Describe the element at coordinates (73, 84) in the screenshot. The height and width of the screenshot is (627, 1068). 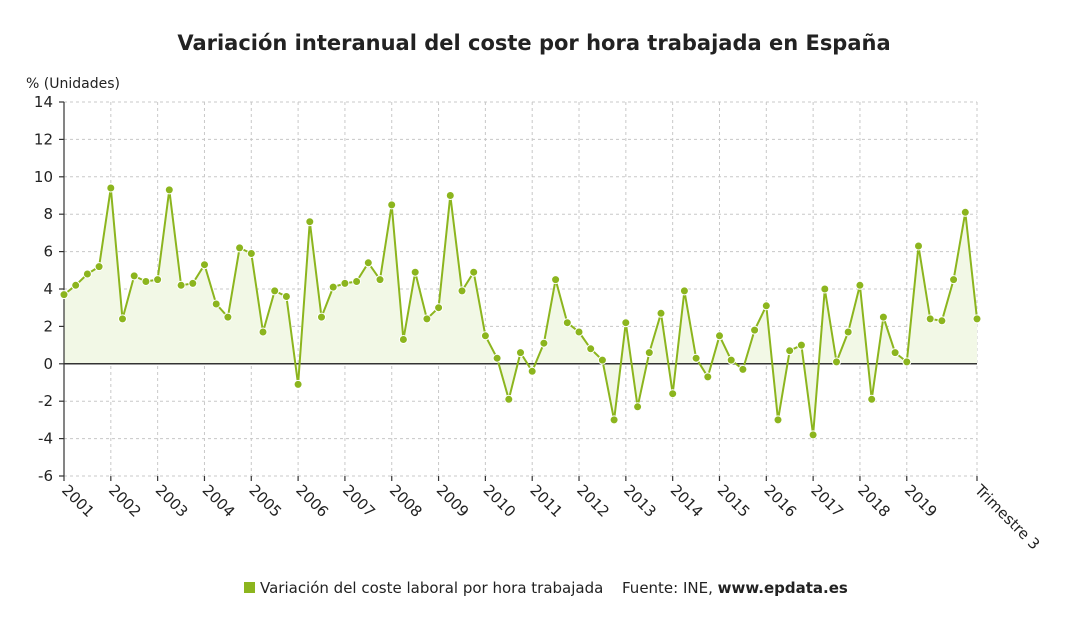
I see `y-axis-label: % (Unidades)` at that location.